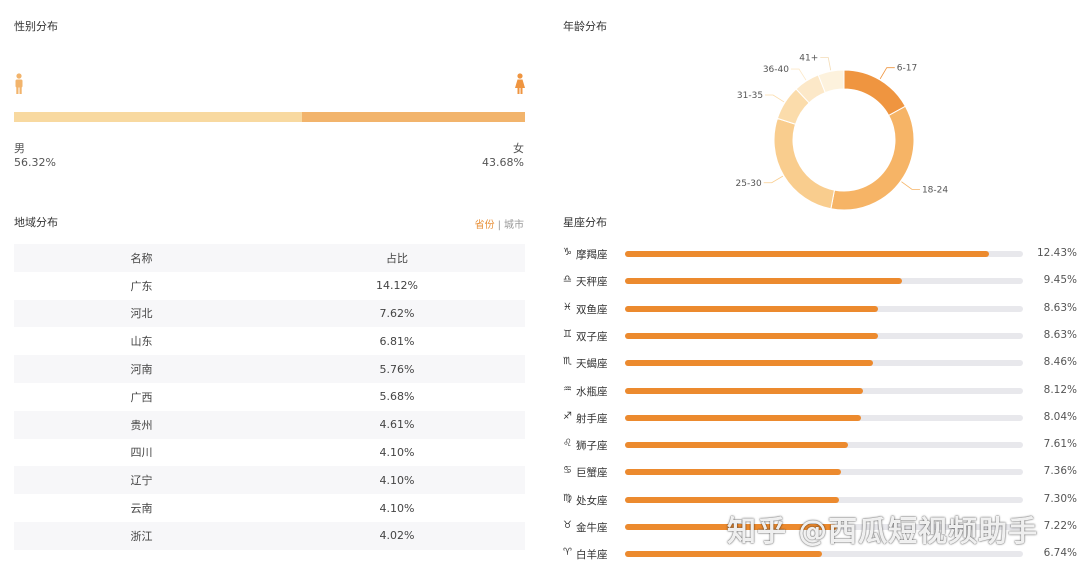 This screenshot has height=576, width=1080. What do you see at coordinates (749, 184) in the screenshot?
I see `age-label-25-30: 25-30` at bounding box center [749, 184].